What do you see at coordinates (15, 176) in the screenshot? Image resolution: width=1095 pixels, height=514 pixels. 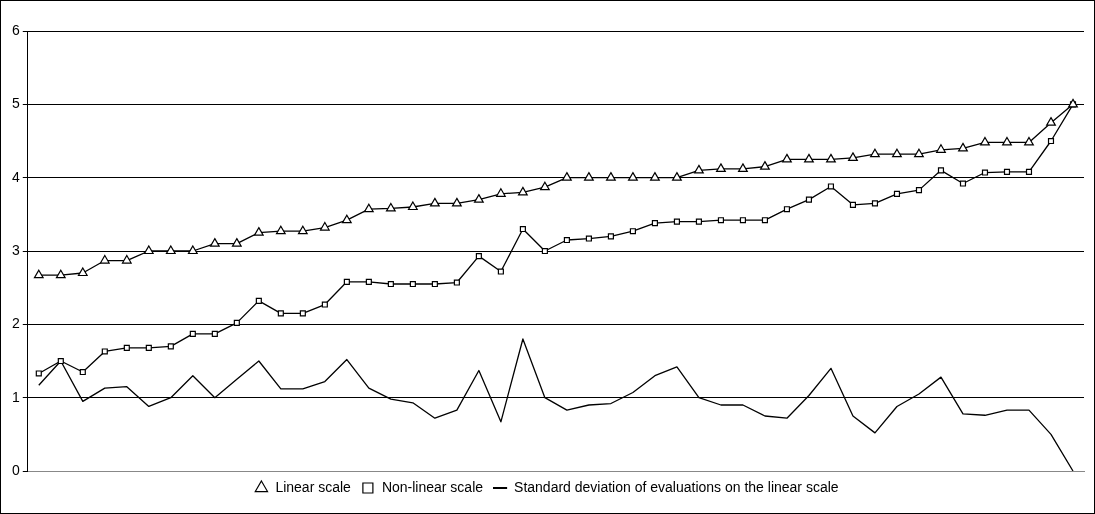 I see `y-tick-label: 4` at bounding box center [15, 176].